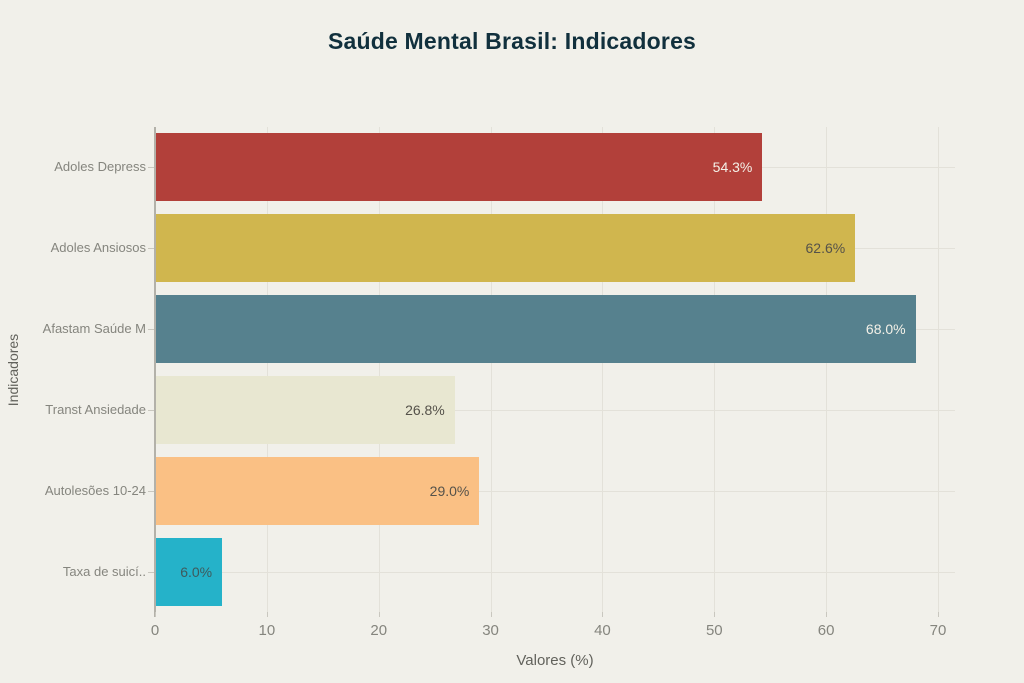  I want to click on y-tick-label: Adoles Depress, so click(100, 167).